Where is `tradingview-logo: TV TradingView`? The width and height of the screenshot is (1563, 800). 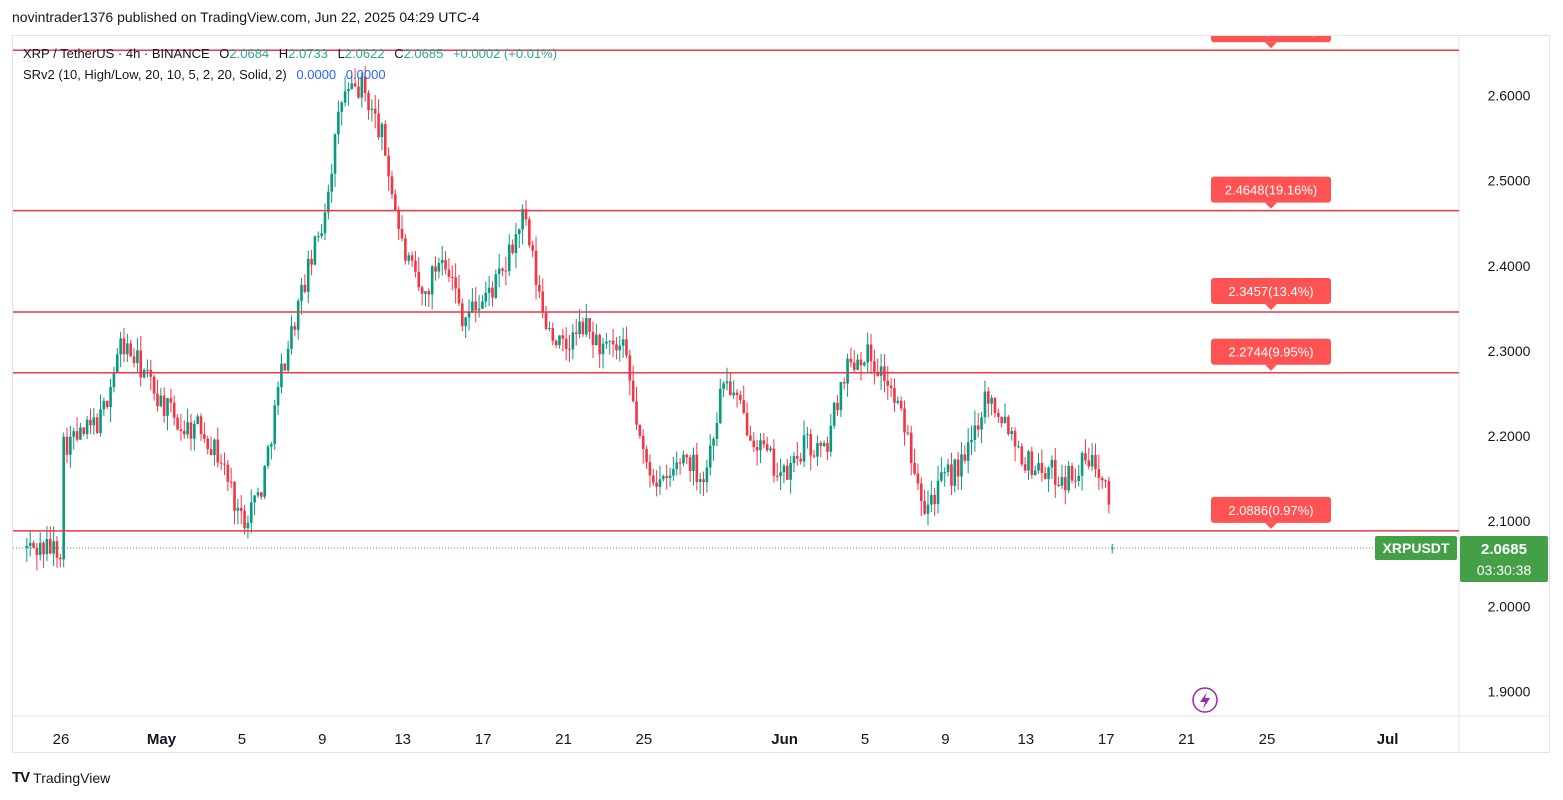 tradingview-logo: TV TradingView is located at coordinates (61, 777).